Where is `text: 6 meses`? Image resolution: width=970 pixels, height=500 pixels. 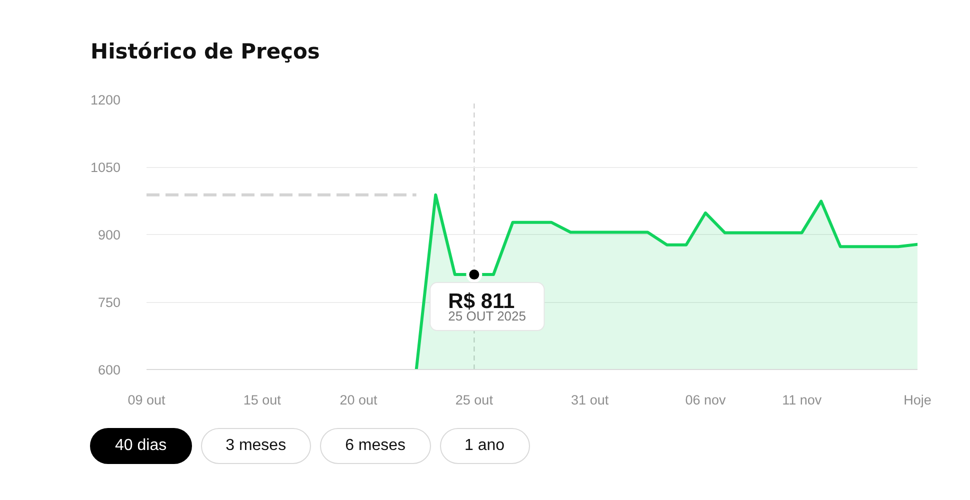
text: 6 meses is located at coordinates (375, 446).